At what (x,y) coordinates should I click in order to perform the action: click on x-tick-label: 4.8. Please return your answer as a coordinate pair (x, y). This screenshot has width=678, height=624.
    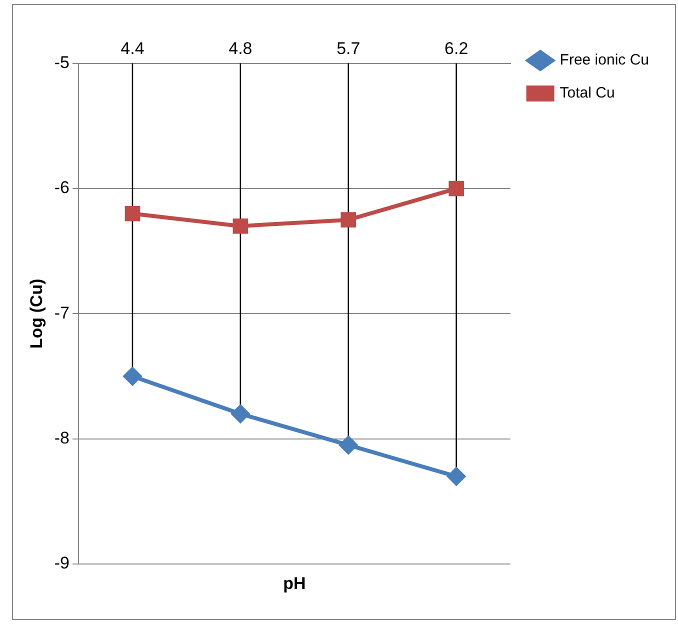
    Looking at the image, I should click on (240, 48).